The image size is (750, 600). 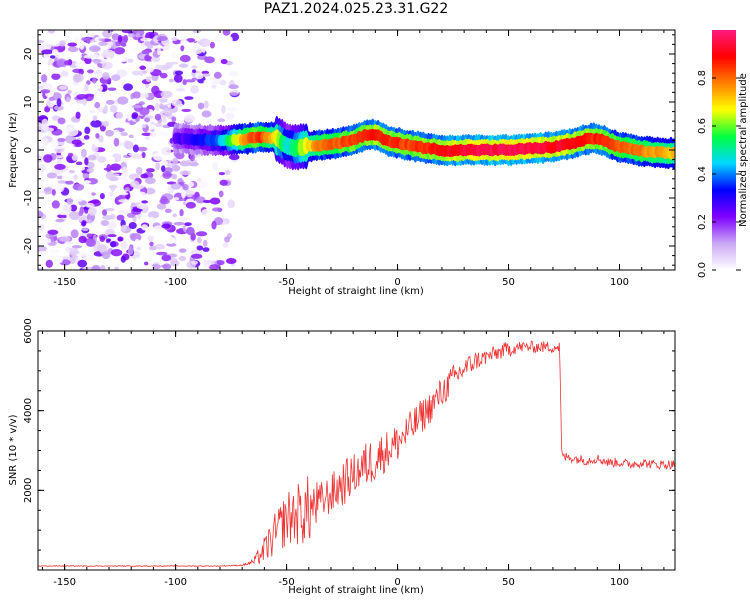 What do you see at coordinates (702, 126) in the screenshot?
I see `colorbar-tick-label: 0.6` at bounding box center [702, 126].